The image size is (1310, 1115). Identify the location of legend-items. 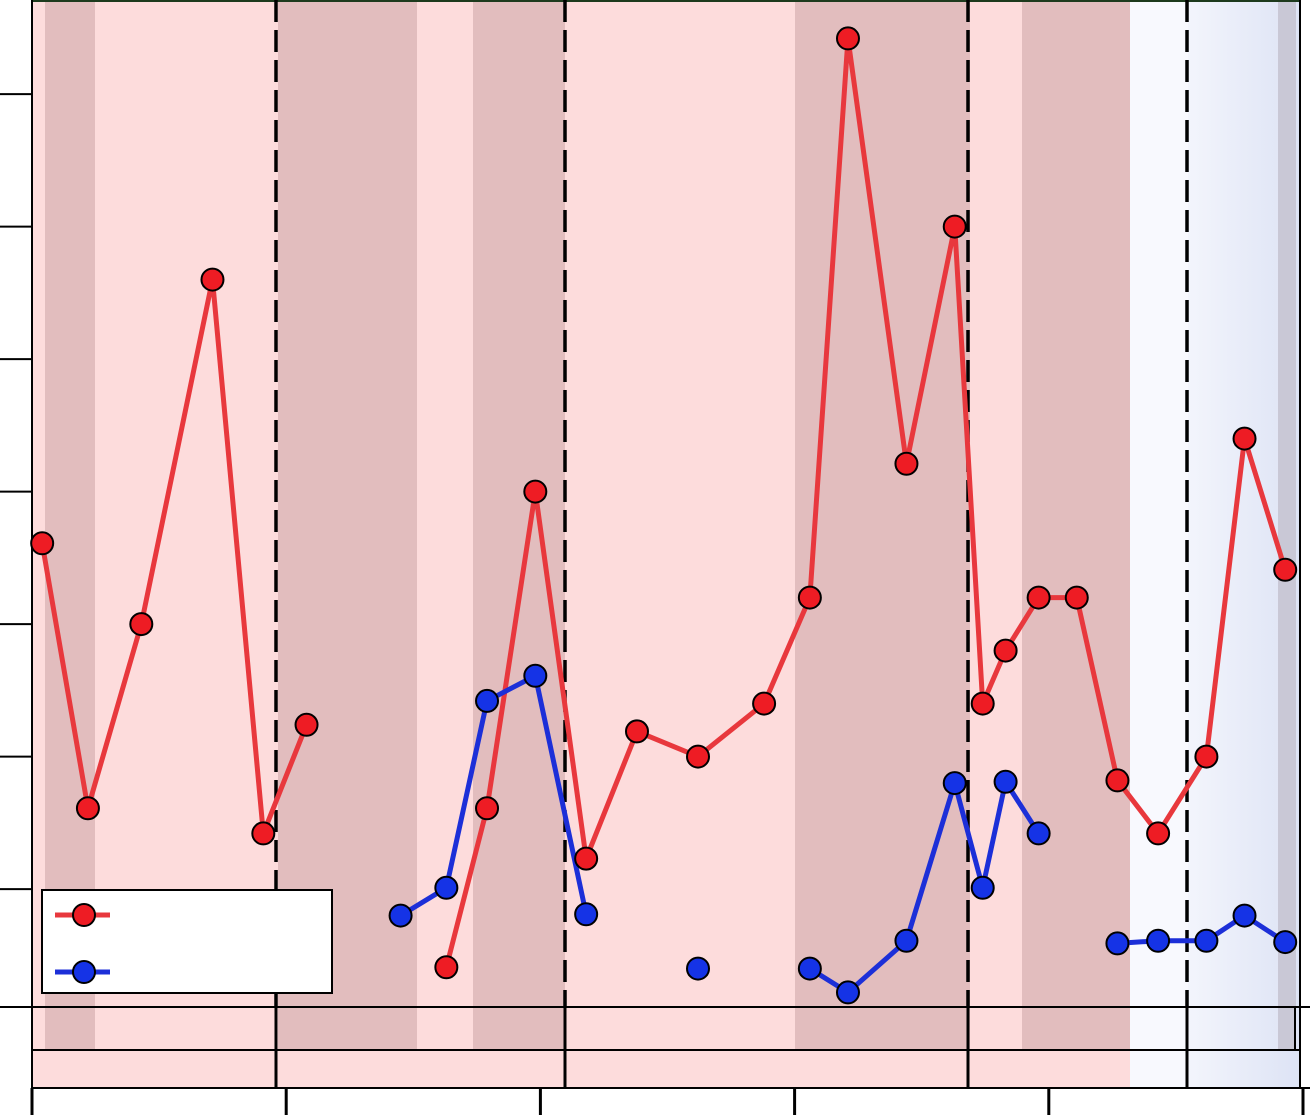
(82, 943).